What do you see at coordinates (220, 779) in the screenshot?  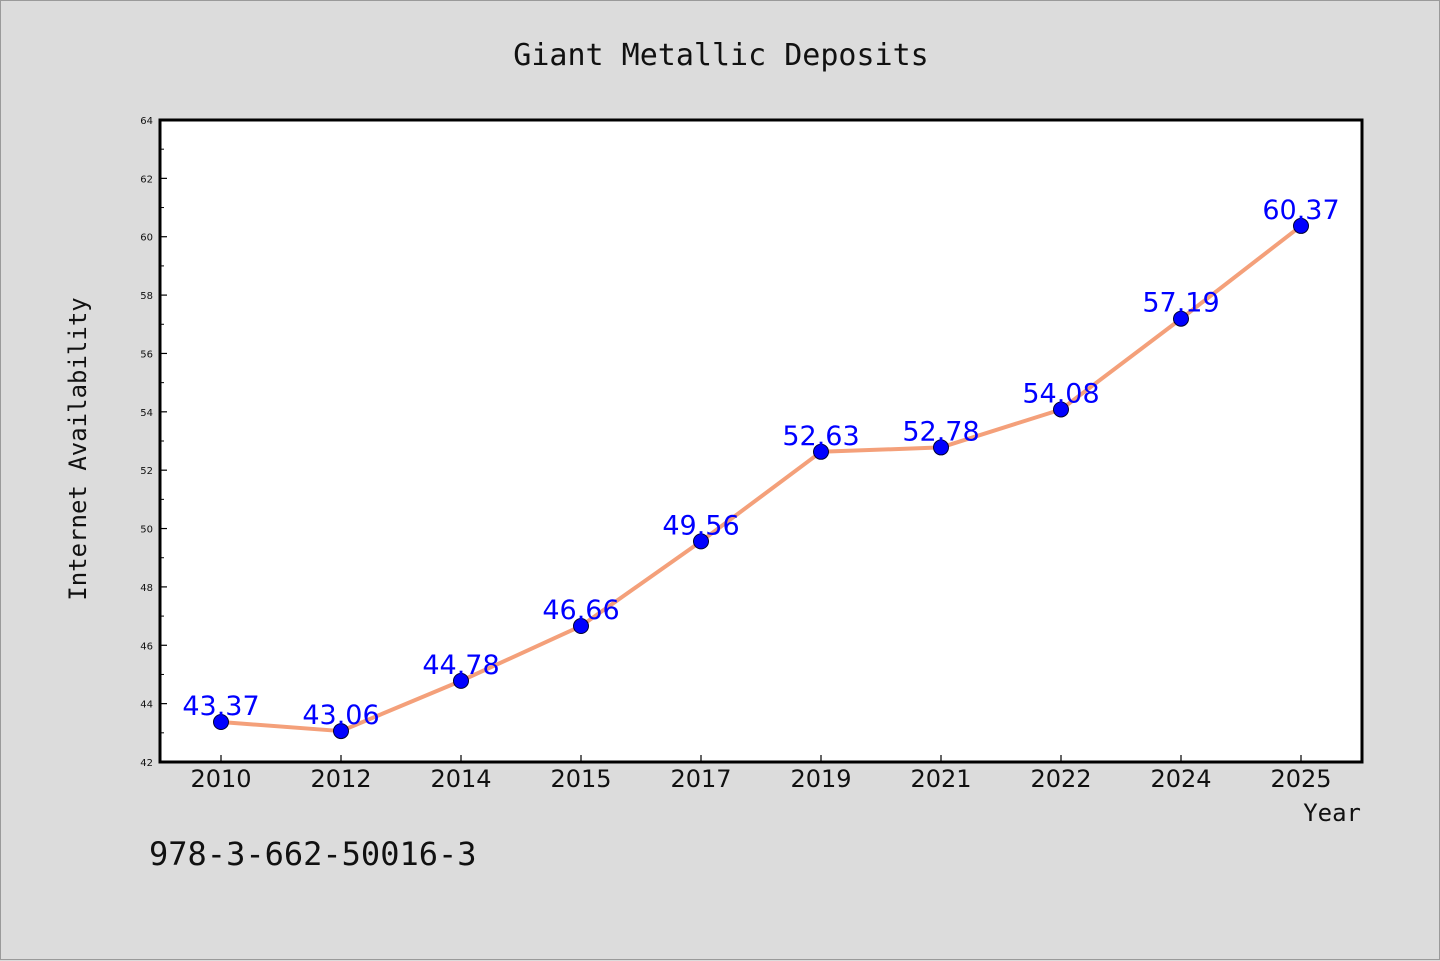 I see `x-tick-label: 2010` at bounding box center [220, 779].